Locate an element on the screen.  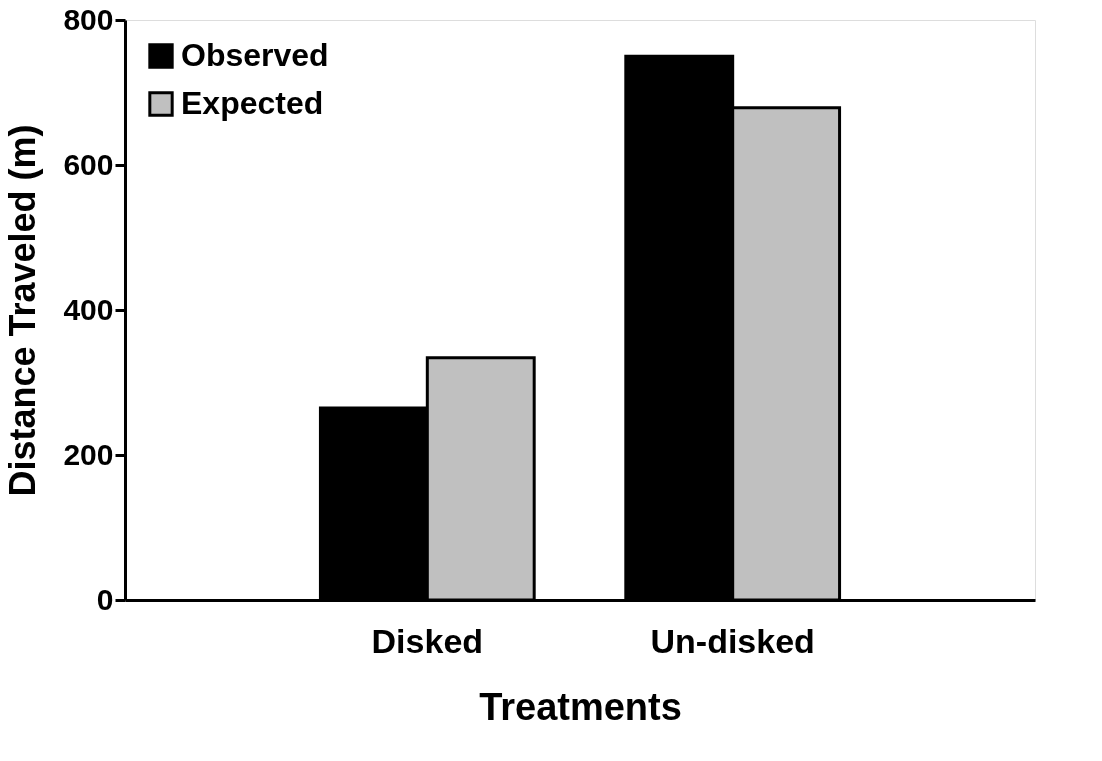
x-tick-label: Un-disked is located at coordinates (732, 640).